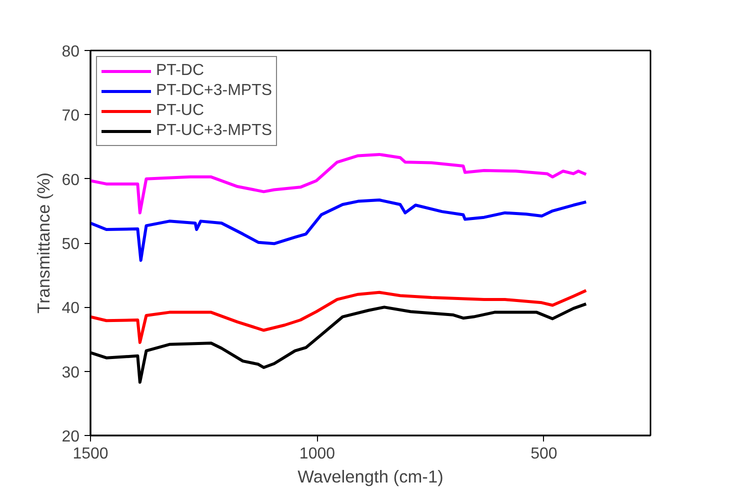 The image size is (756, 499). Describe the element at coordinates (180, 71) in the screenshot. I see `legend-label: PT-DC` at that location.